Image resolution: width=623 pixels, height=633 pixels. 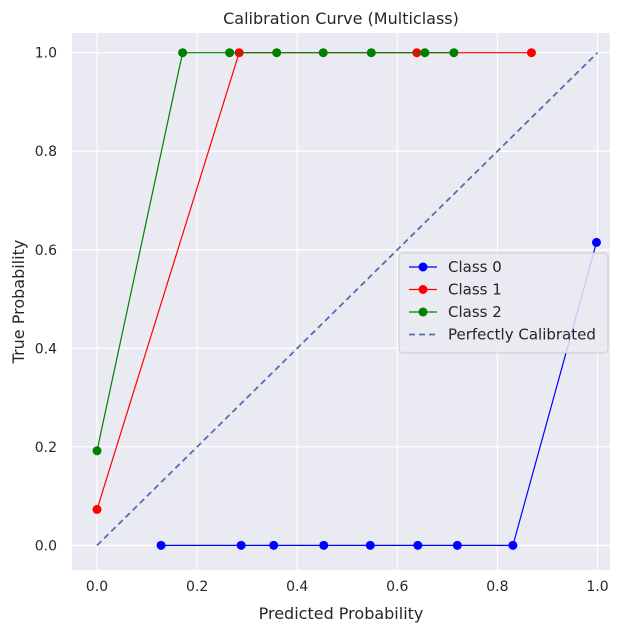 I want to click on x-tick-label: 1.0, so click(x=597, y=587).